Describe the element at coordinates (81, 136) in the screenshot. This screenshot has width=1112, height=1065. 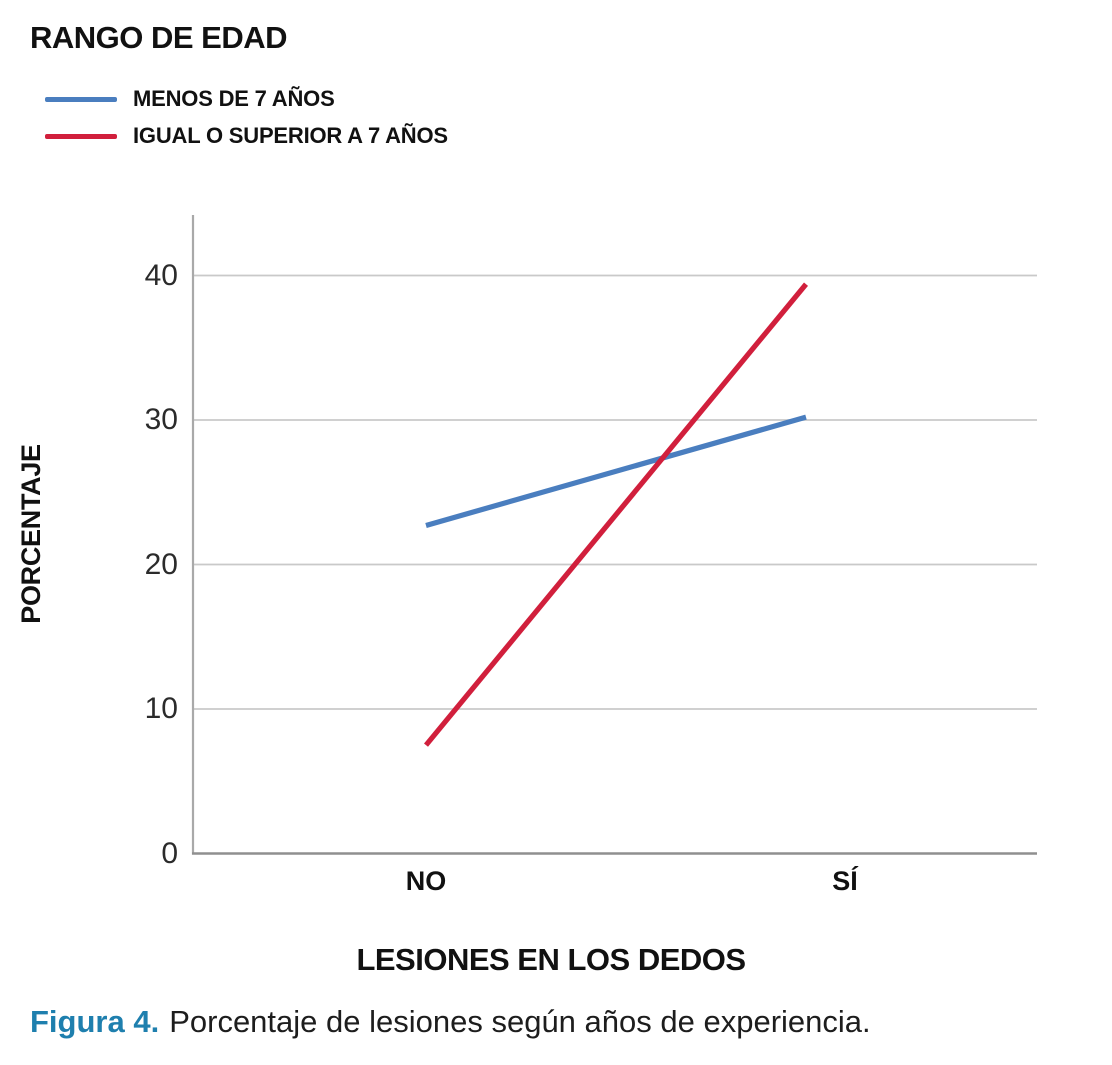
I see `legend-swatch-red-line` at that location.